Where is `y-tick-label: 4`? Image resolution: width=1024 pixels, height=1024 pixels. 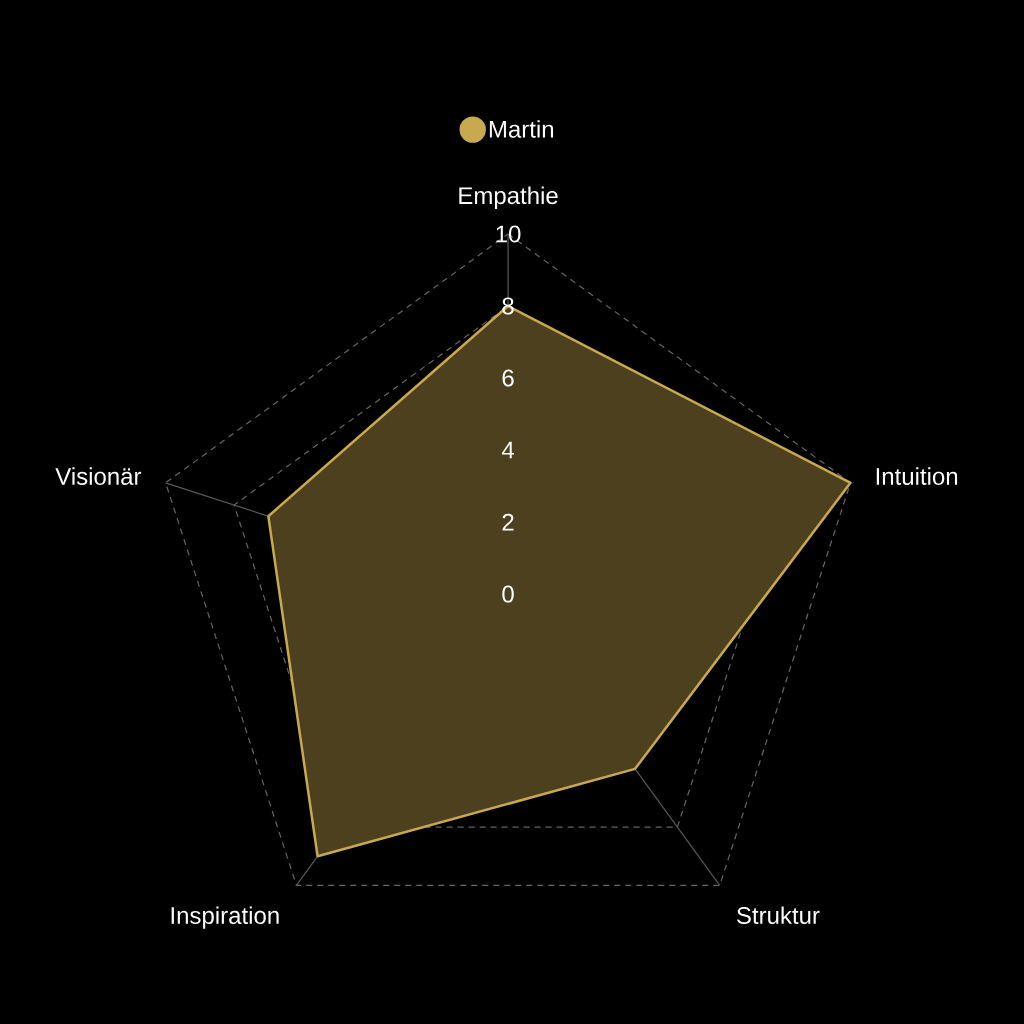
y-tick-label: 4 is located at coordinates (508, 450).